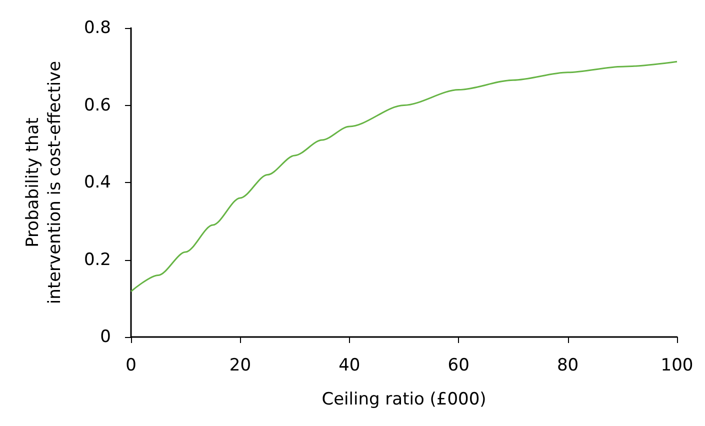 The width and height of the screenshot is (705, 426). Describe the element at coordinates (131, 366) in the screenshot. I see `x-tick-label: 0` at that location.